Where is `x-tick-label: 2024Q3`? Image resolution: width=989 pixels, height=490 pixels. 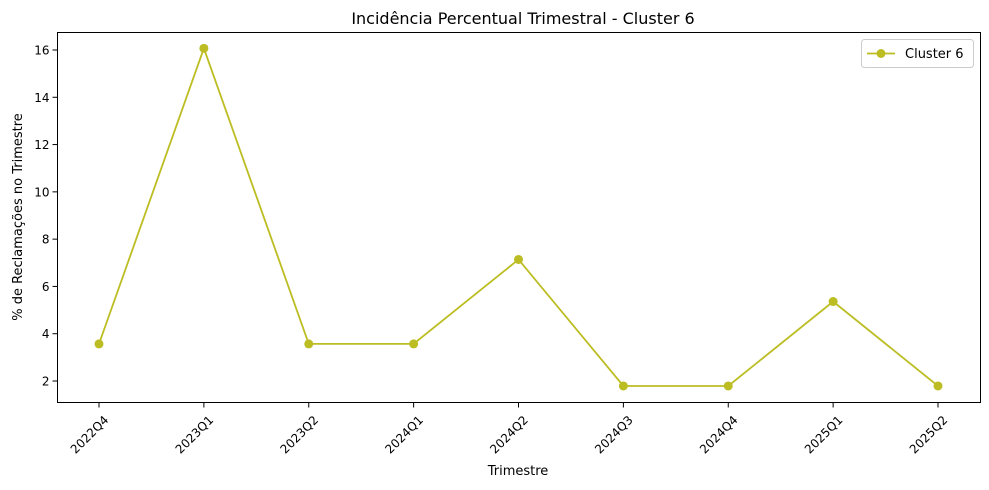
x-tick-label: 2024Q3 is located at coordinates (614, 435).